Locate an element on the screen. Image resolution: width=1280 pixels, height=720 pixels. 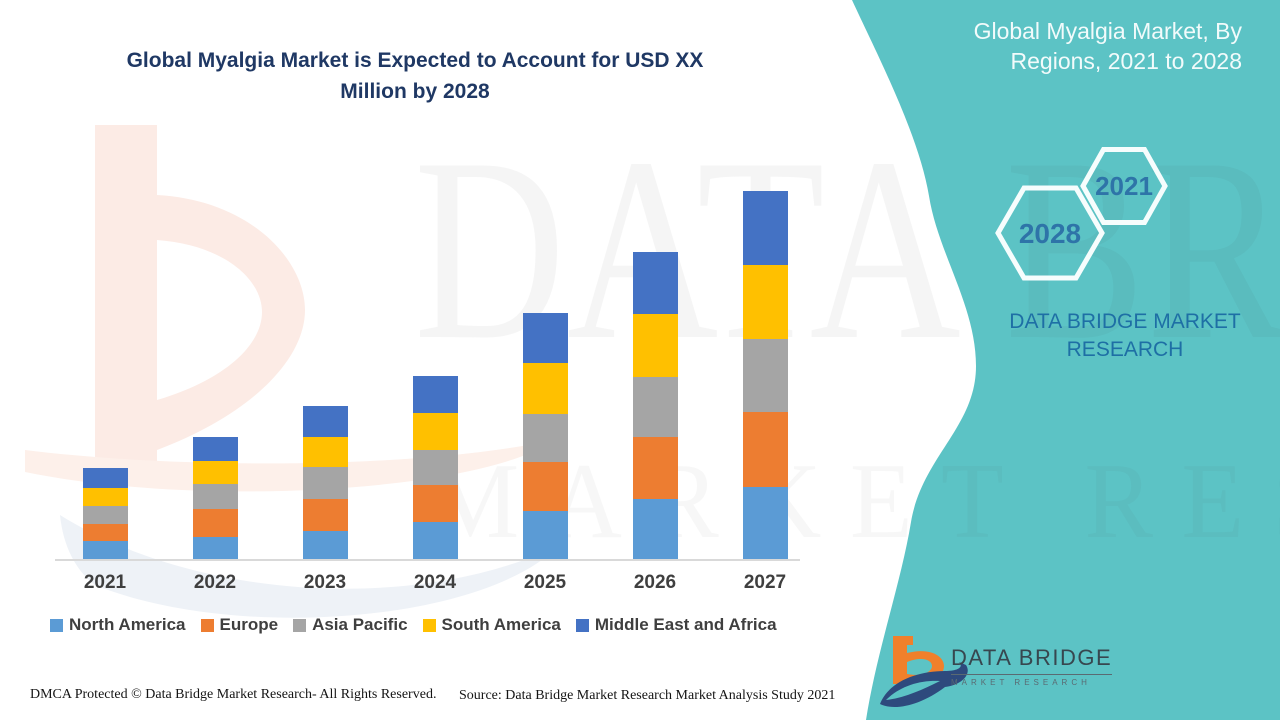
x-axis-label-2026: 2026 is located at coordinates (655, 582).